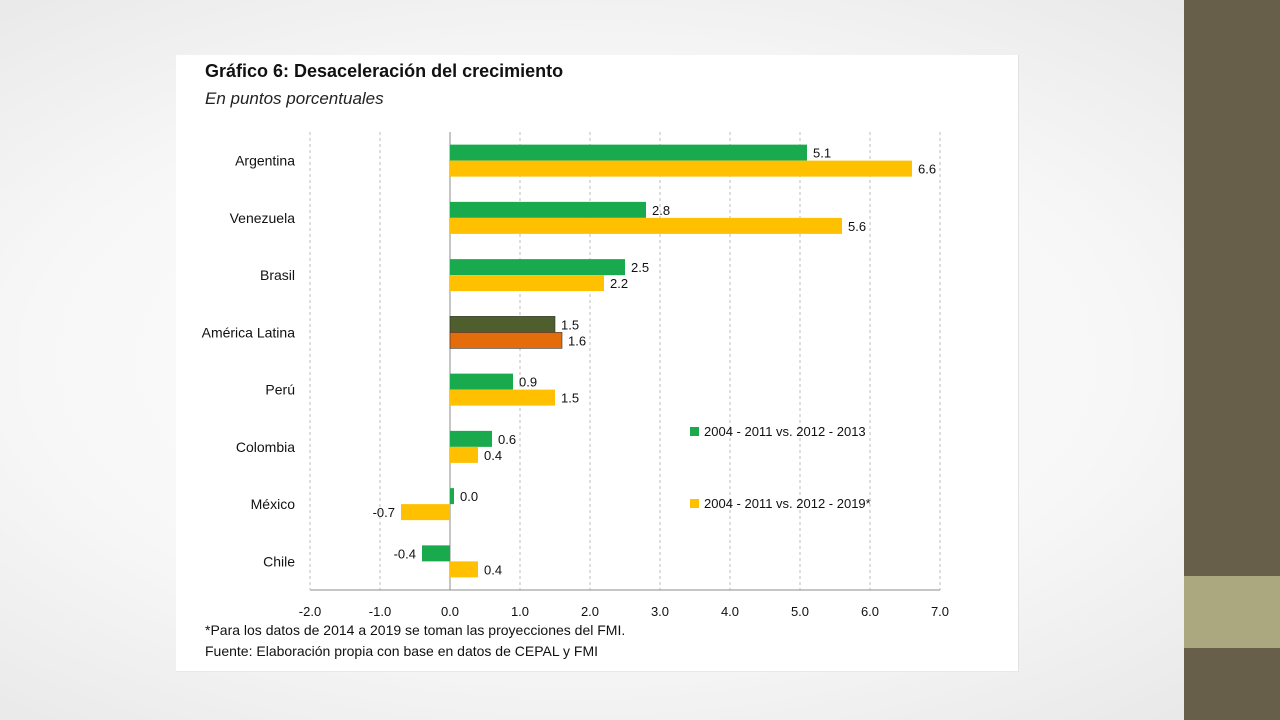 The height and width of the screenshot is (720, 1280). What do you see at coordinates (469, 496) in the screenshot?
I see `data-label: 0.0` at bounding box center [469, 496].